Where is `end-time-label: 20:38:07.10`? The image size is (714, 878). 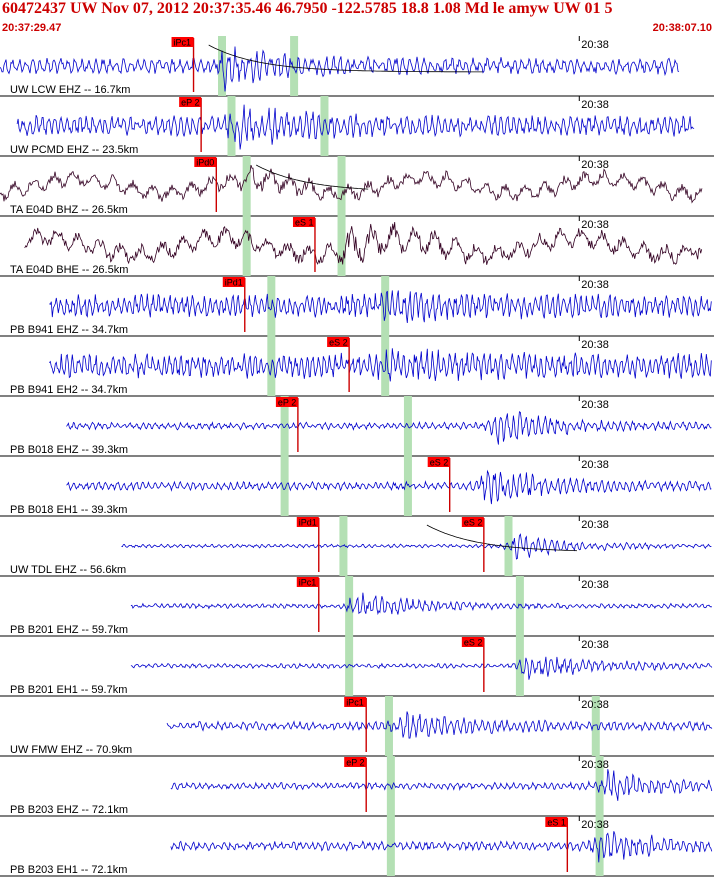 end-time-label: 20:38:07.10 is located at coordinates (682, 28).